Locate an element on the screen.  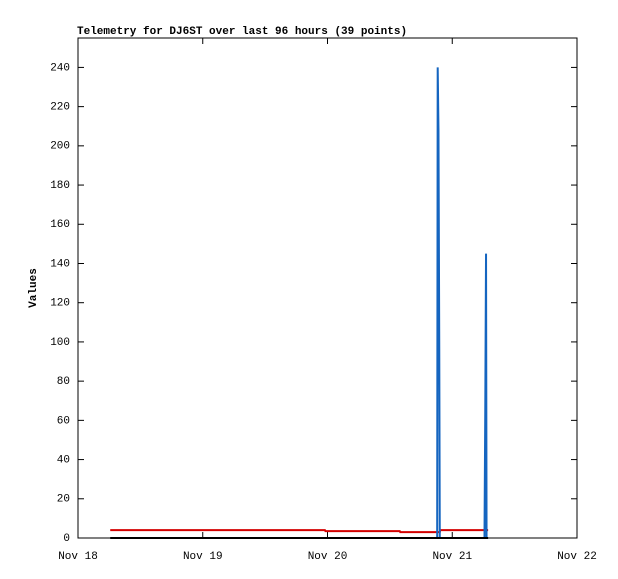
y-tick-label: 240 is located at coordinates (60, 68).